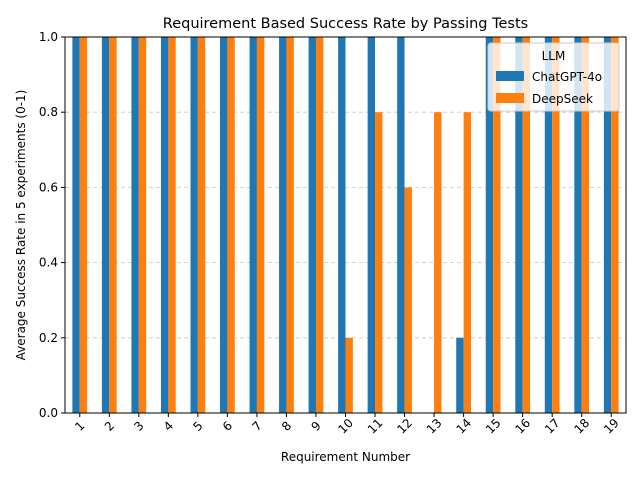 Image resolution: width=640 pixels, height=480 pixels. I want to click on x-axis-title: Requirement Number, so click(345, 457).